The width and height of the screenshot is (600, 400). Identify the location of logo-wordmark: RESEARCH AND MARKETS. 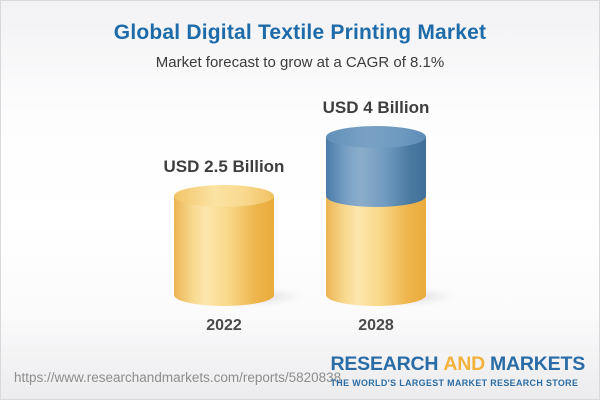
(457, 364).